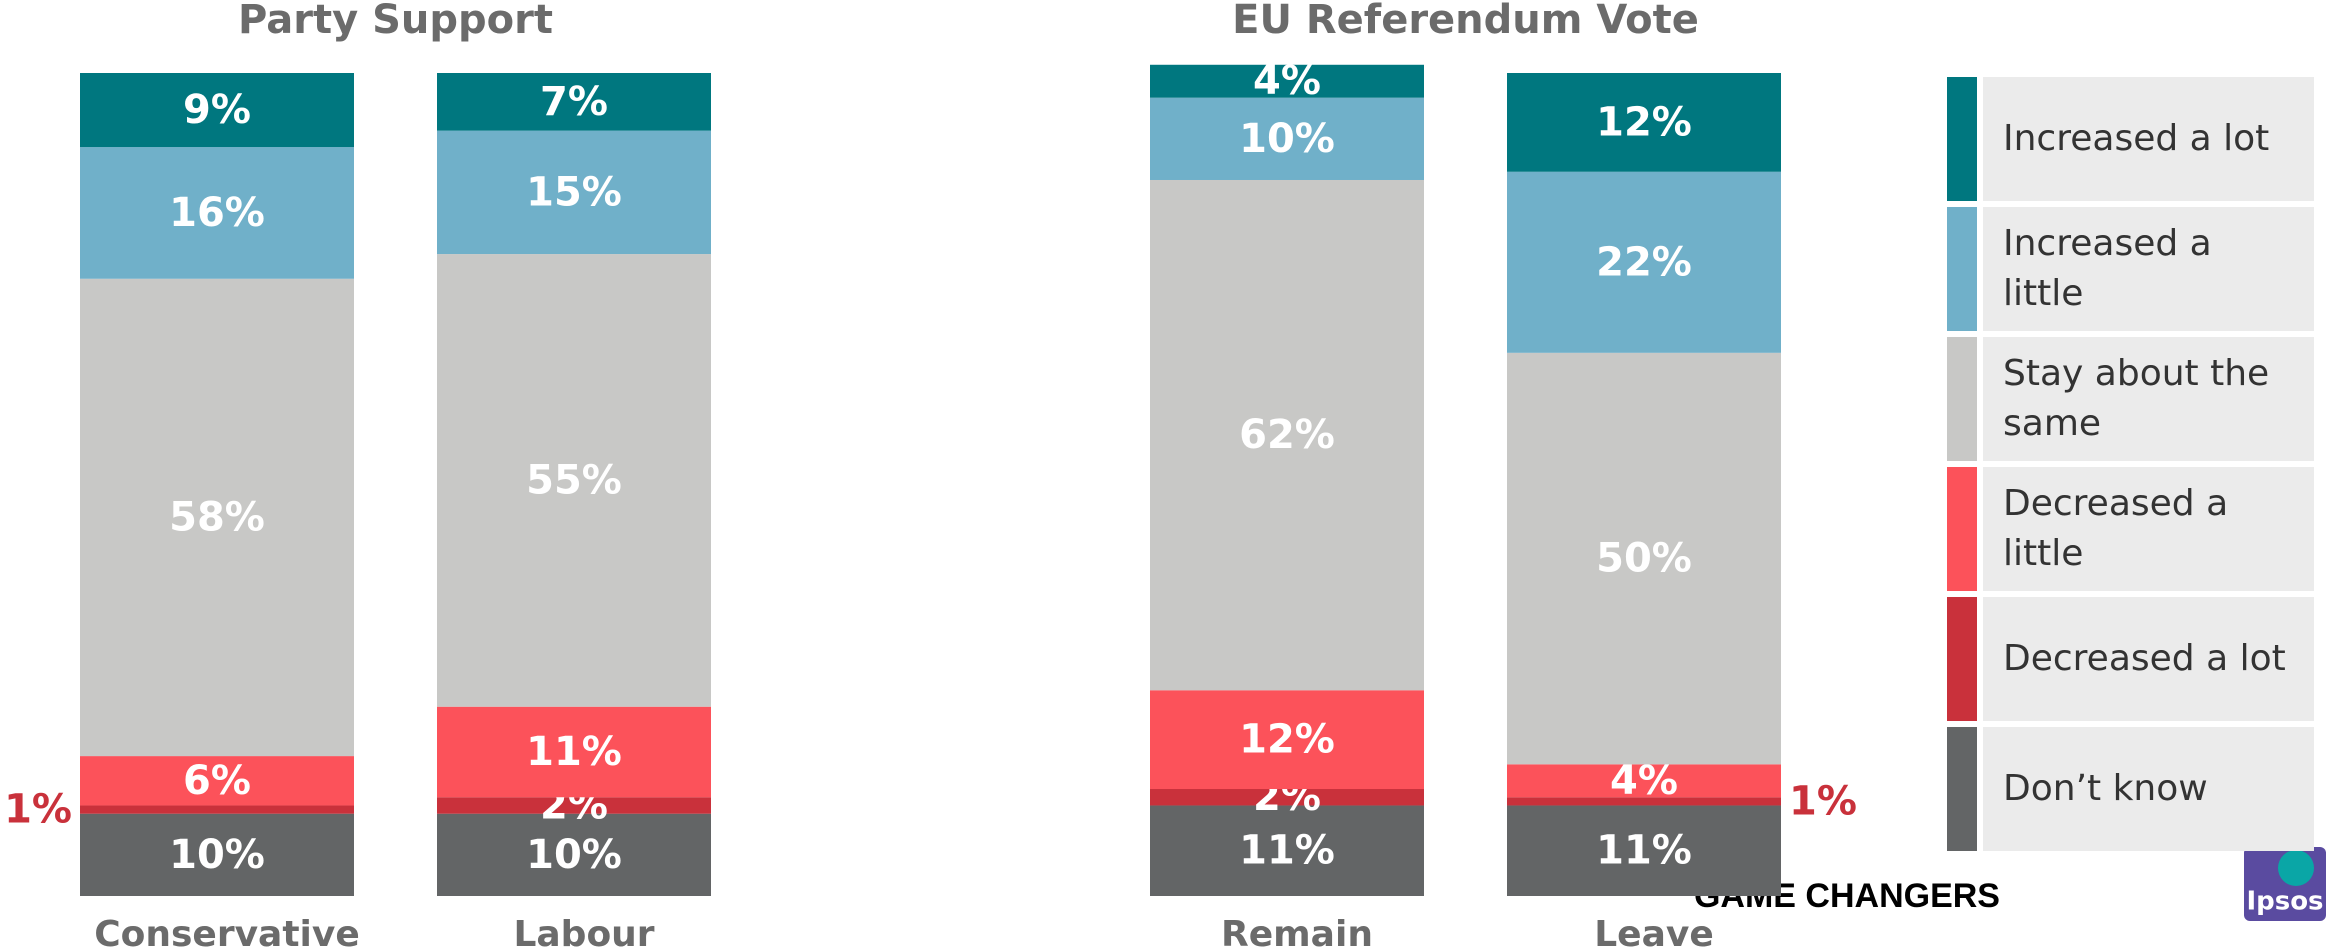 This screenshot has height=951, width=2330. I want to click on legend-item: Decreased a lot, so click(2130, 659).